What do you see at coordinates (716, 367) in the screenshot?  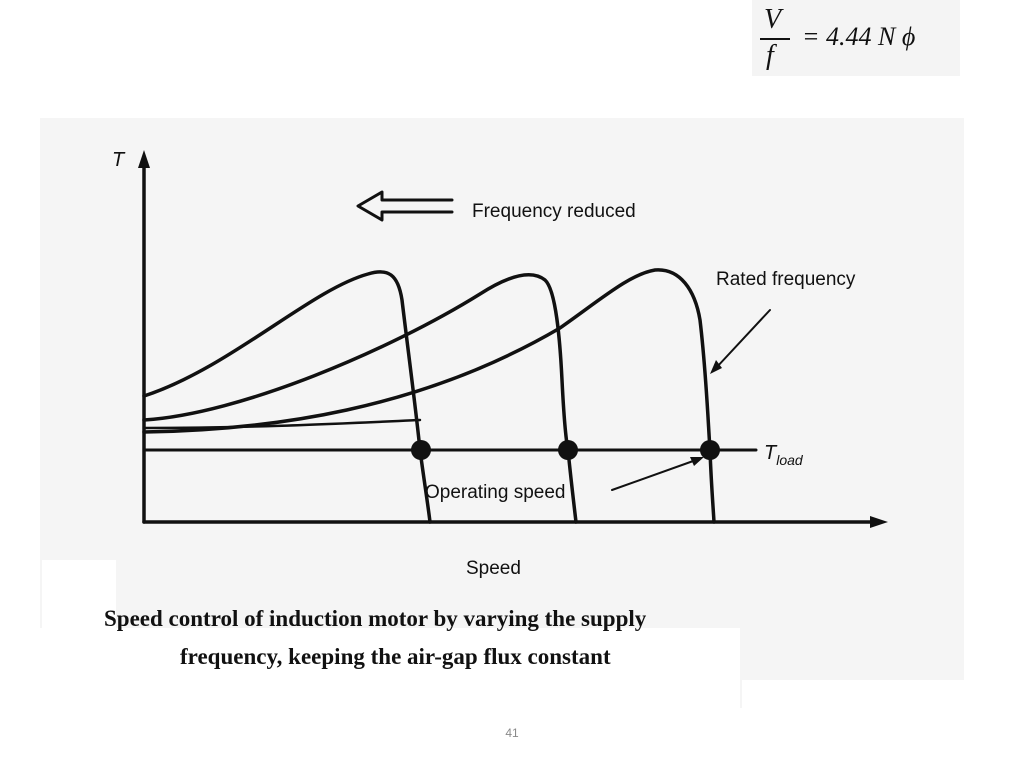 I see `rated-frequency-pointer-head` at bounding box center [716, 367].